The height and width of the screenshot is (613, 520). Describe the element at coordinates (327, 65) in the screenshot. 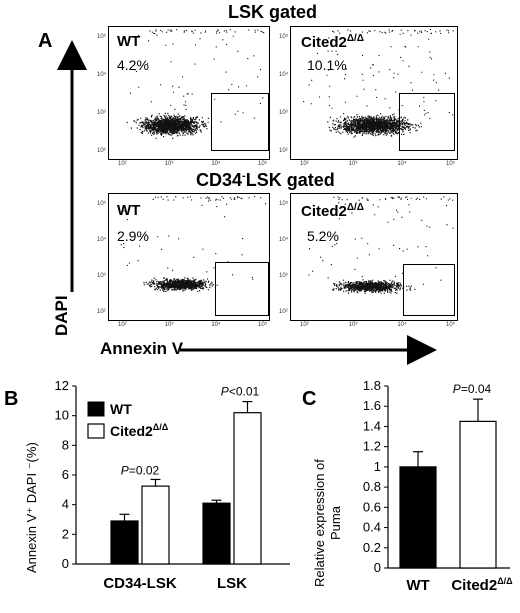

I see `plot-percent: 10.1%` at that location.